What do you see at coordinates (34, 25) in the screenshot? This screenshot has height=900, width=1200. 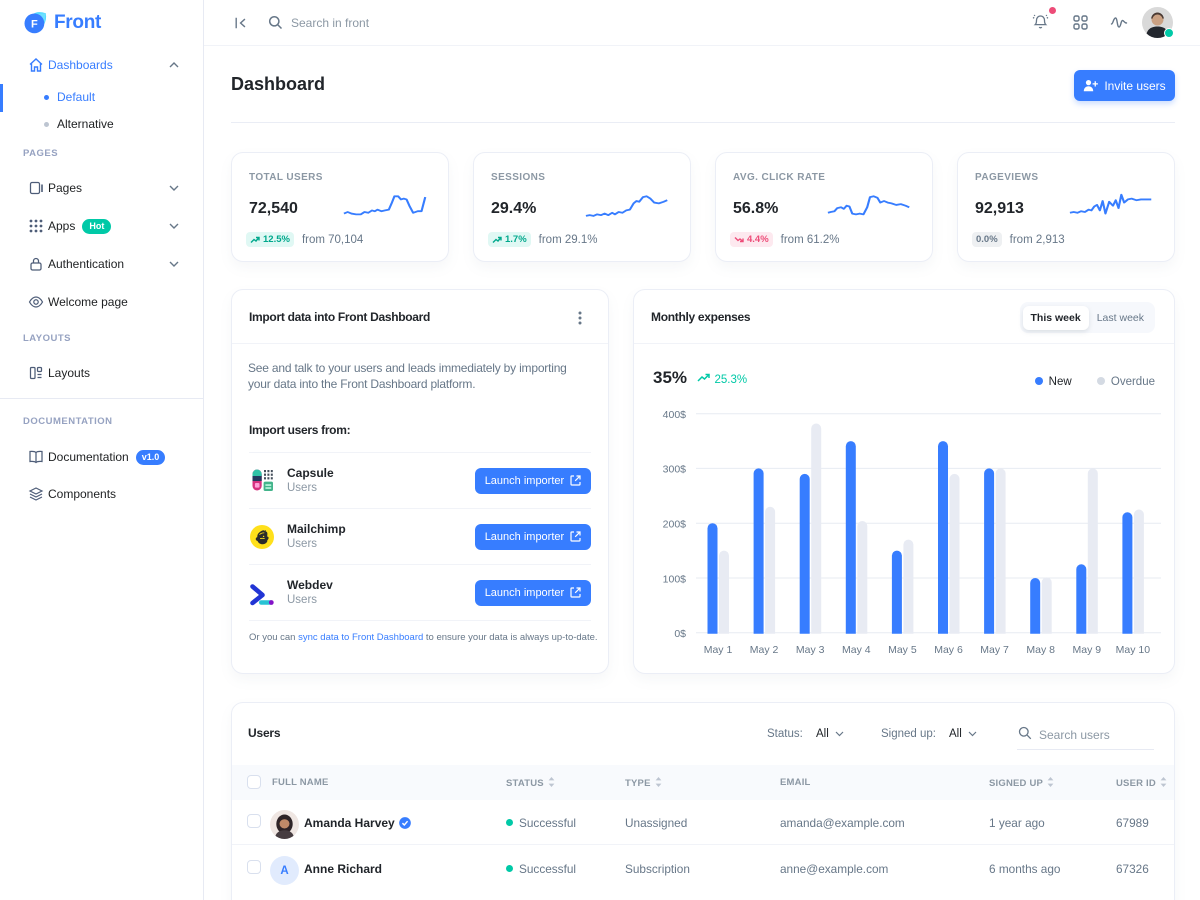 I see `svg-text: F` at bounding box center [34, 25].